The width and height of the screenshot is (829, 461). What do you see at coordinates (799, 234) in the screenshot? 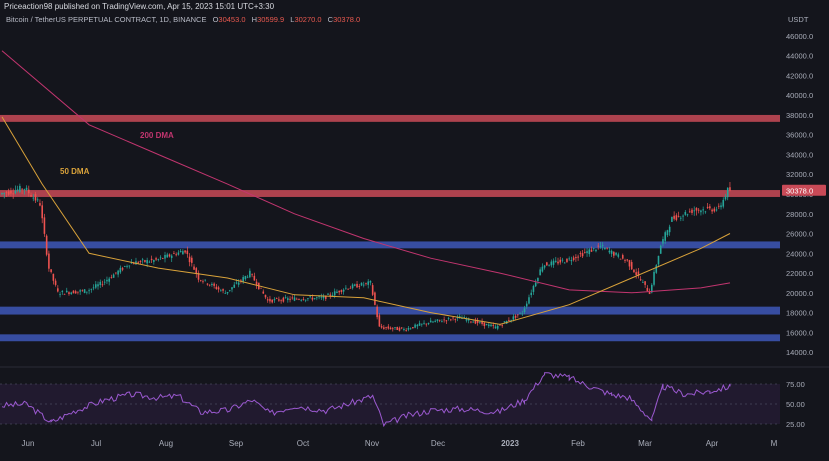
I see `price-tick-label: 26000.0` at bounding box center [799, 234].